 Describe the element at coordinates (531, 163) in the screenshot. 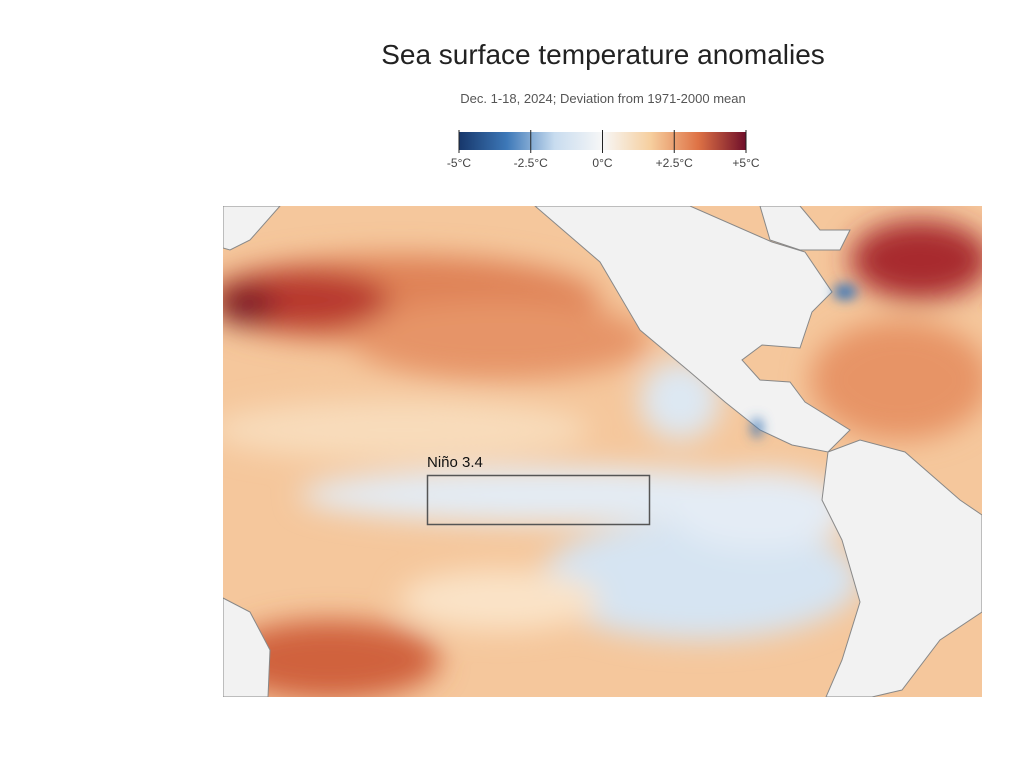

I see `scale-tick-label: -2.5°C` at that location.